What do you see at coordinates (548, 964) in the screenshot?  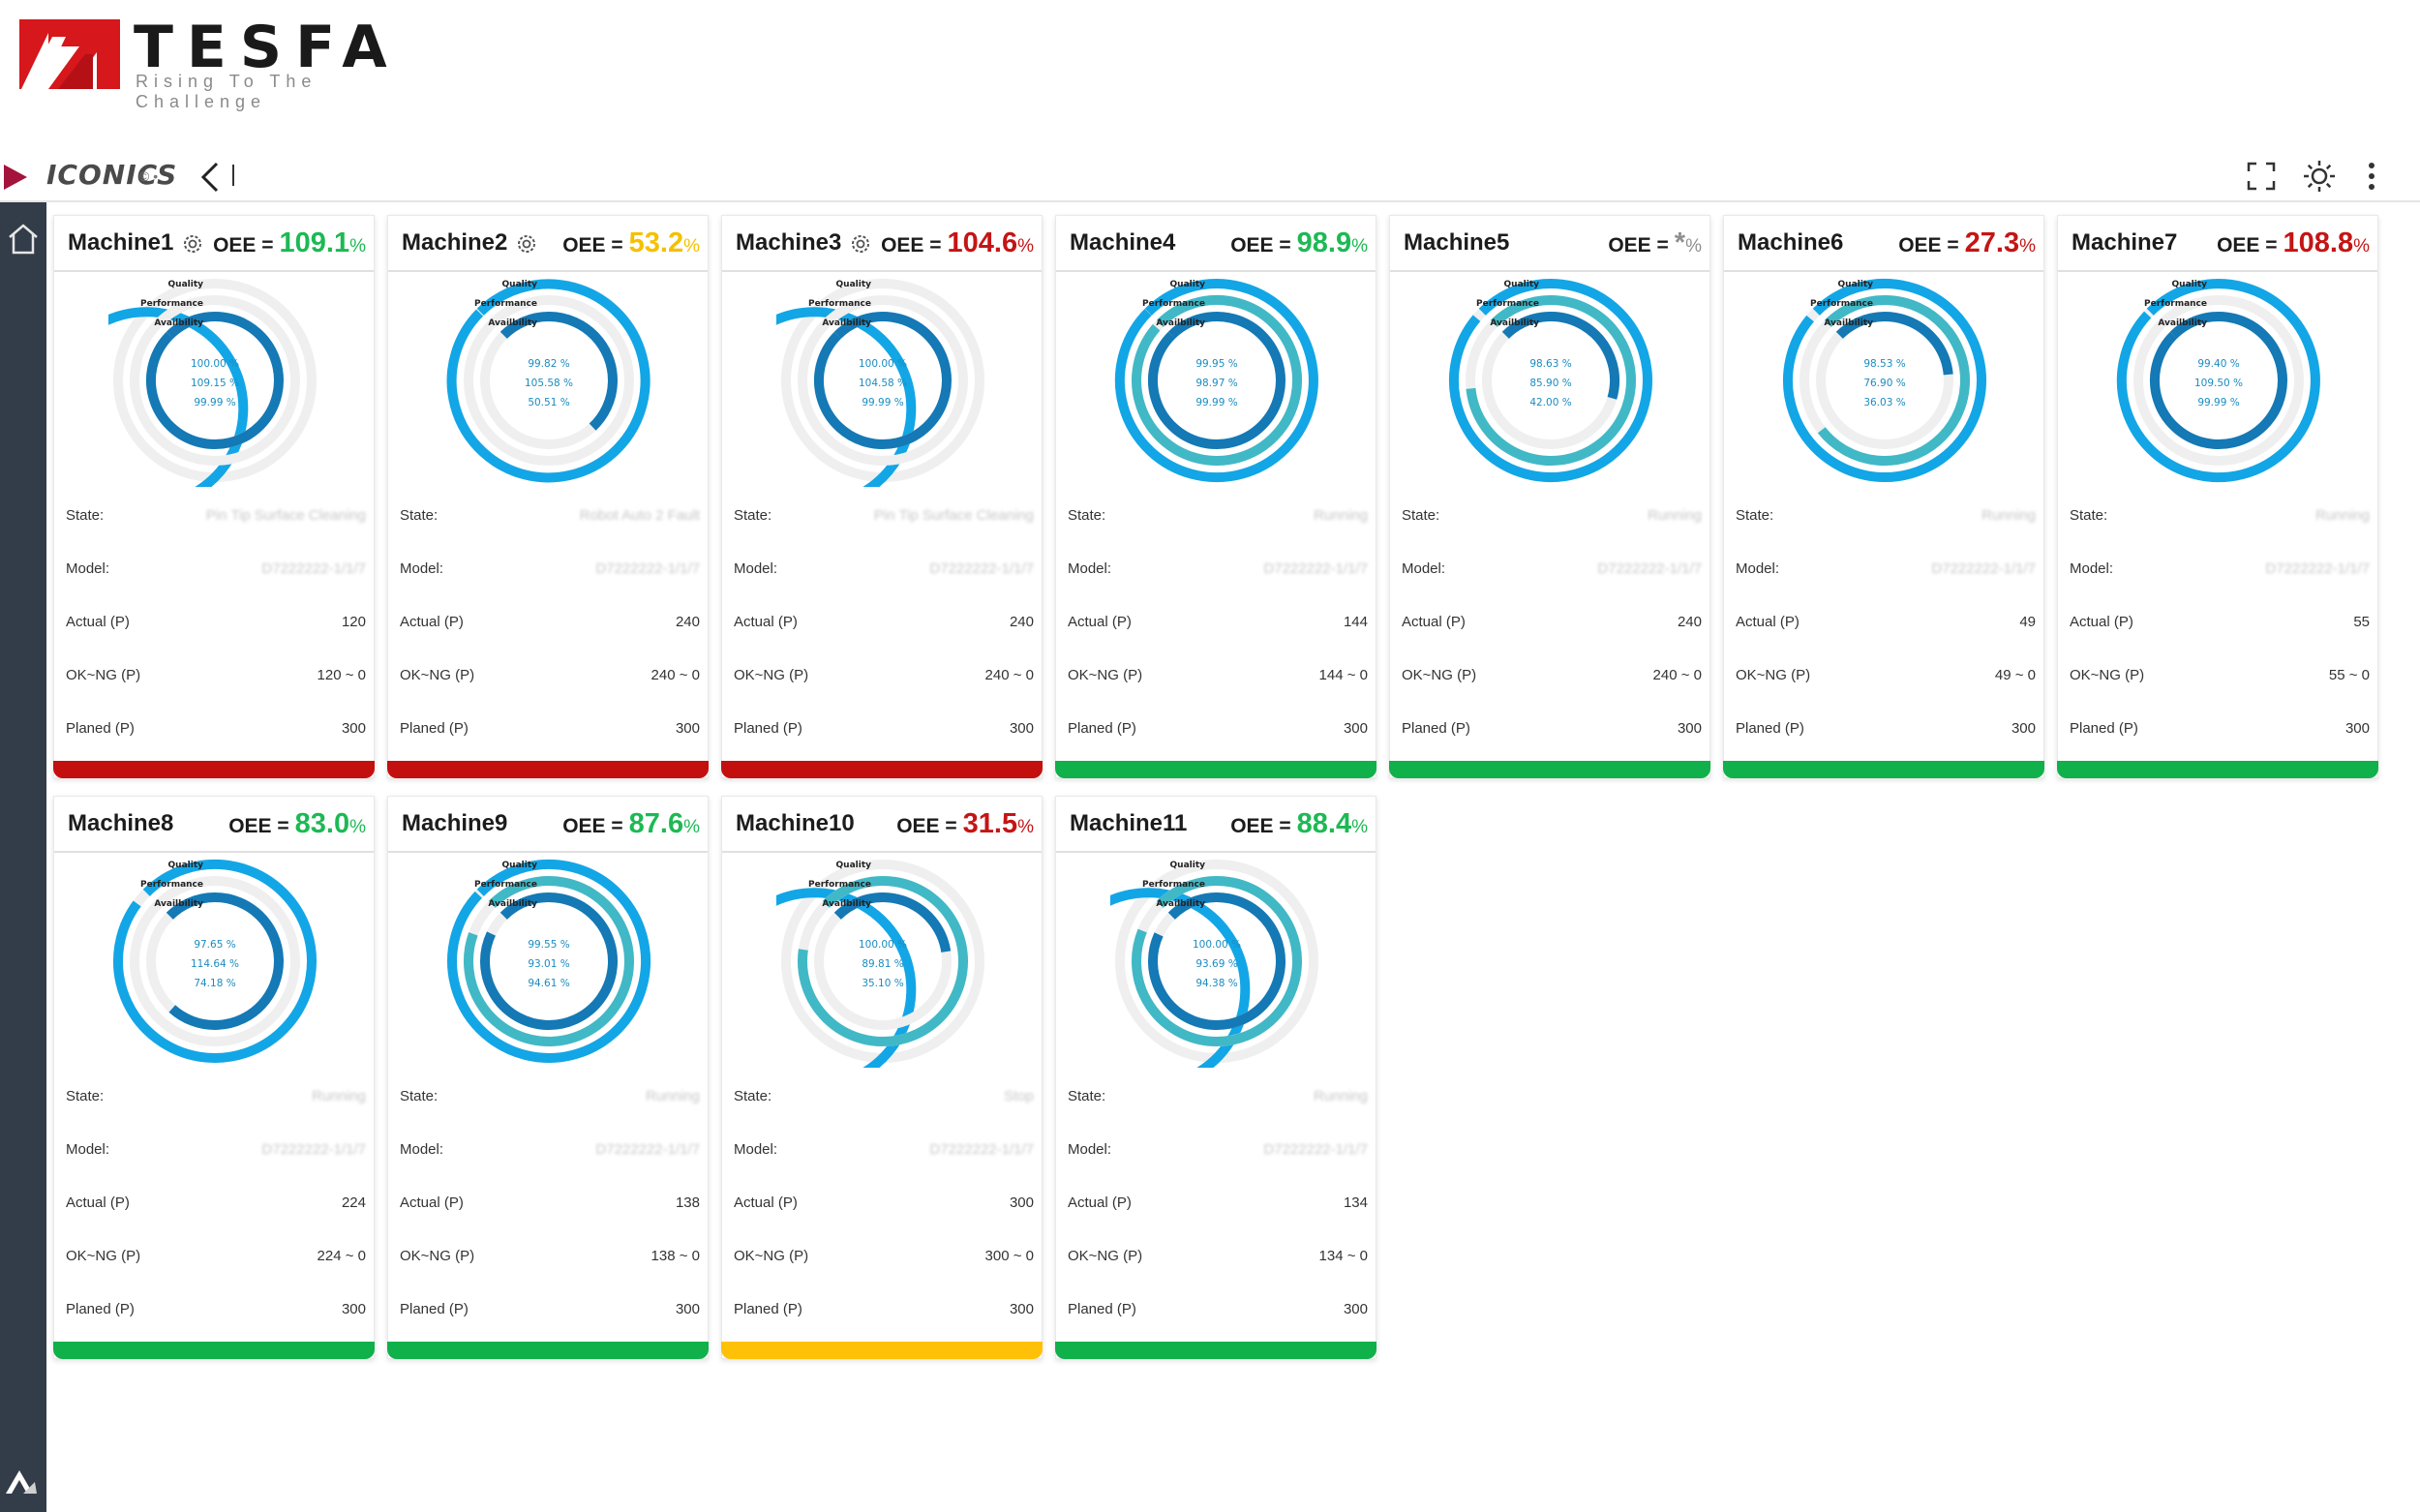 I see `performance-percent: 93.01 %` at bounding box center [548, 964].